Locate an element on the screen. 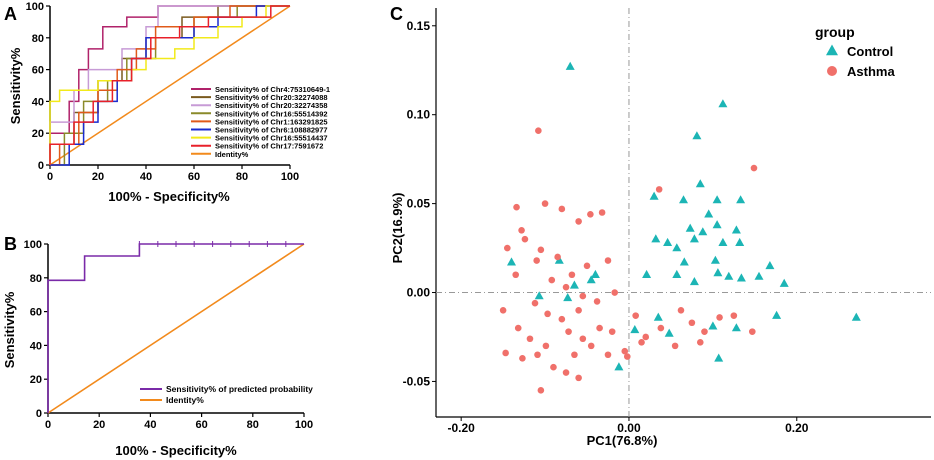 The image size is (934, 460). legend-label: Control is located at coordinates (870, 51).